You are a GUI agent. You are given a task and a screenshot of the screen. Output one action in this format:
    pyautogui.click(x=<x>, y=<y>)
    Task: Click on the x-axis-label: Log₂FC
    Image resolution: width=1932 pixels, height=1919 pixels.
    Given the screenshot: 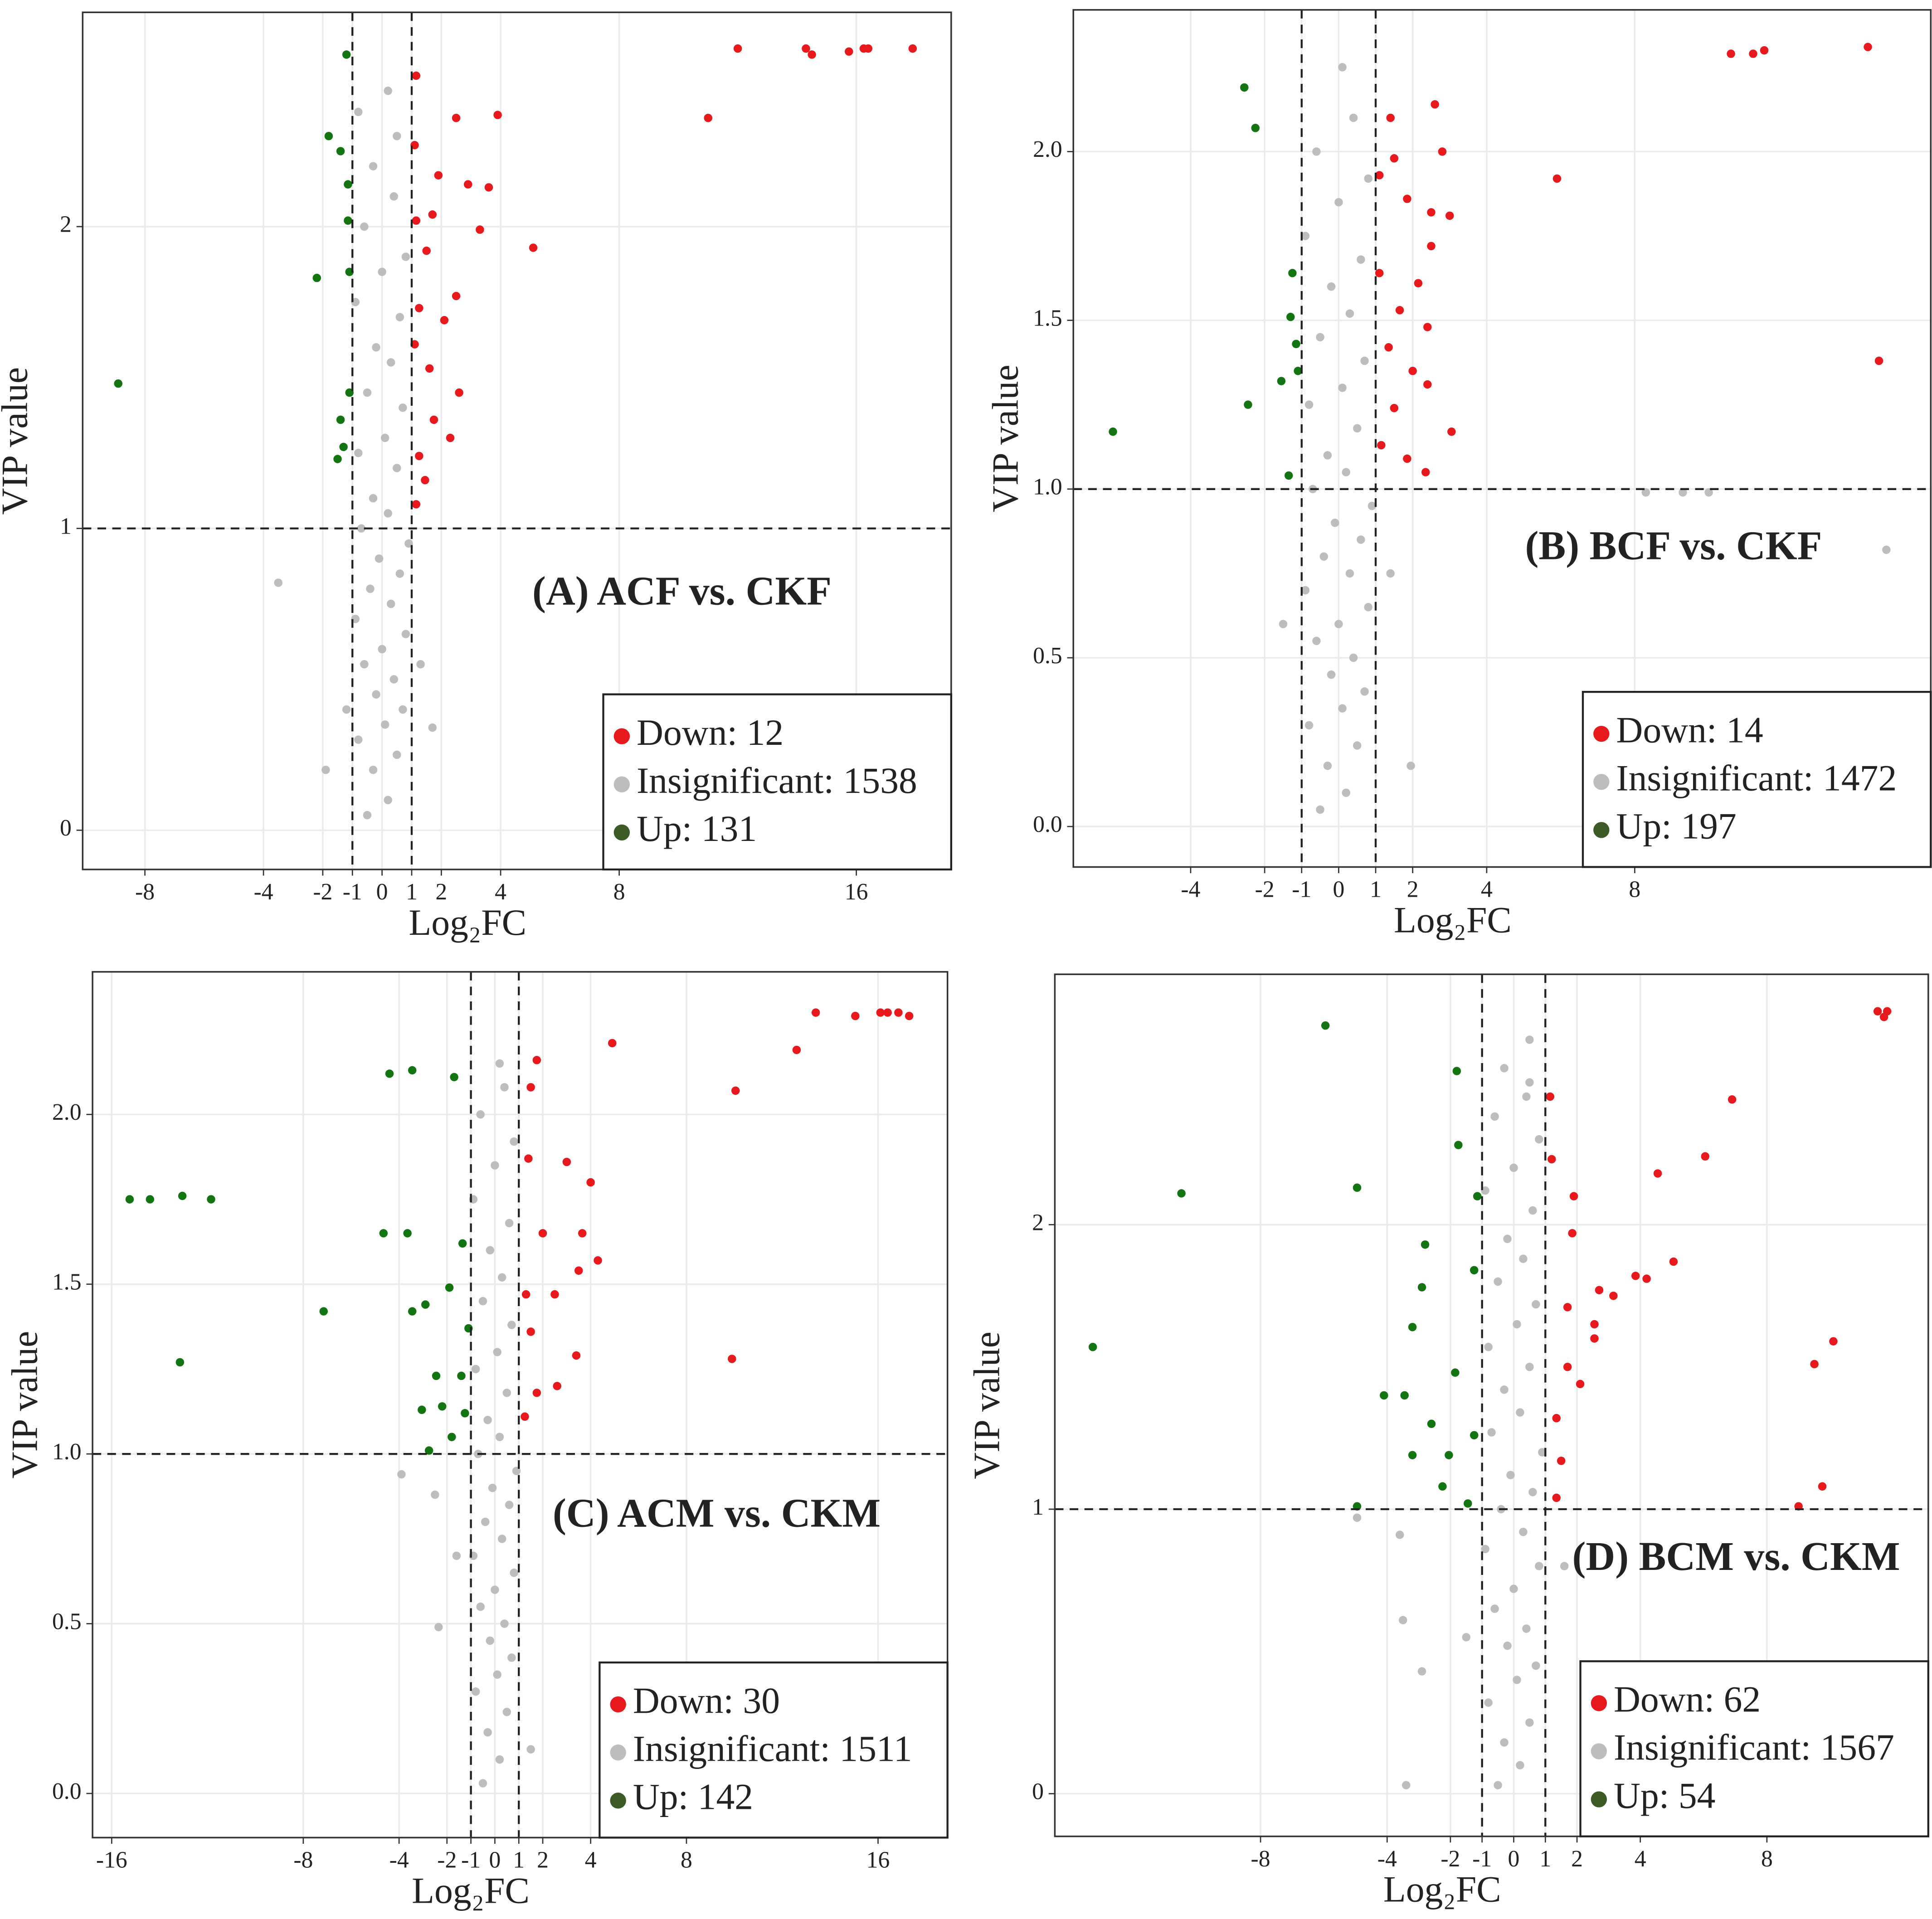 What is the action you would take?
    pyautogui.click(x=1453, y=919)
    